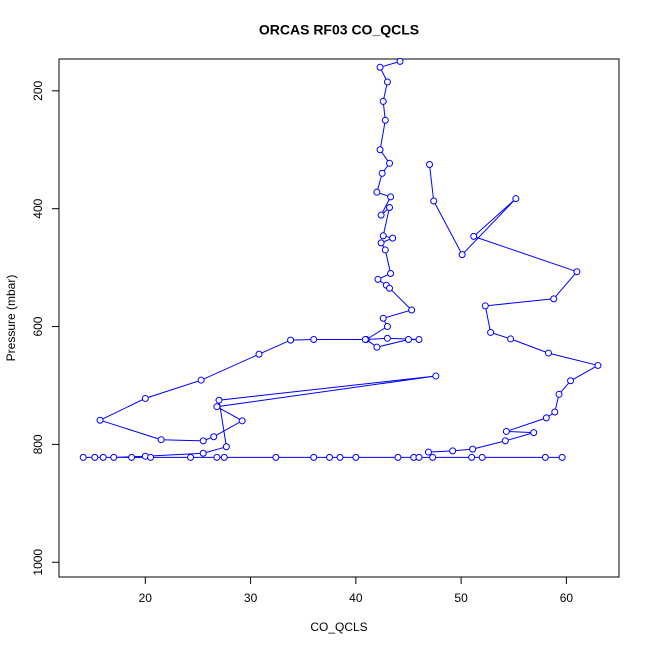 Image resolution: width=650 pixels, height=655 pixels. Describe the element at coordinates (11, 318) in the screenshot. I see `y-axis-label: Pressure (mbar)` at that location.